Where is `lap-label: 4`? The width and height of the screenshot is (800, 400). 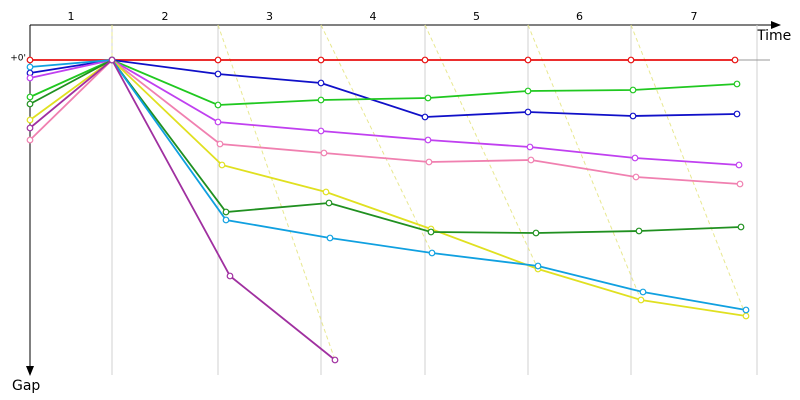
lap-label: 4 is located at coordinates (373, 16).